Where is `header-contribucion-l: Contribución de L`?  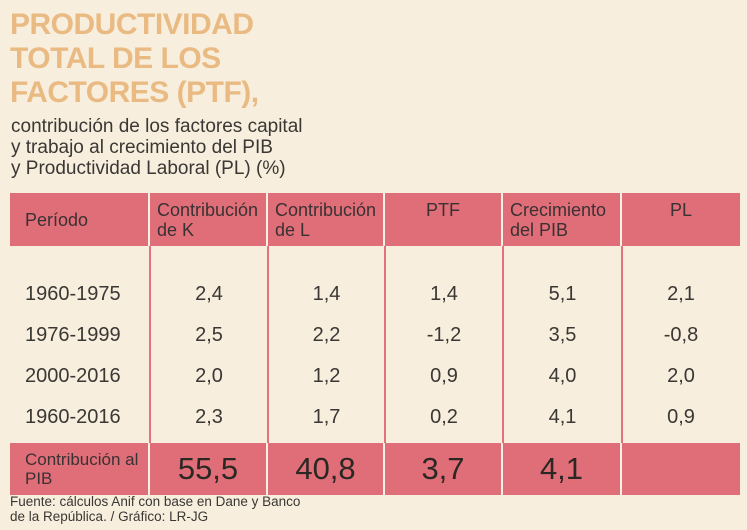
header-contribucion-l: Contribución de L is located at coordinates (326, 219).